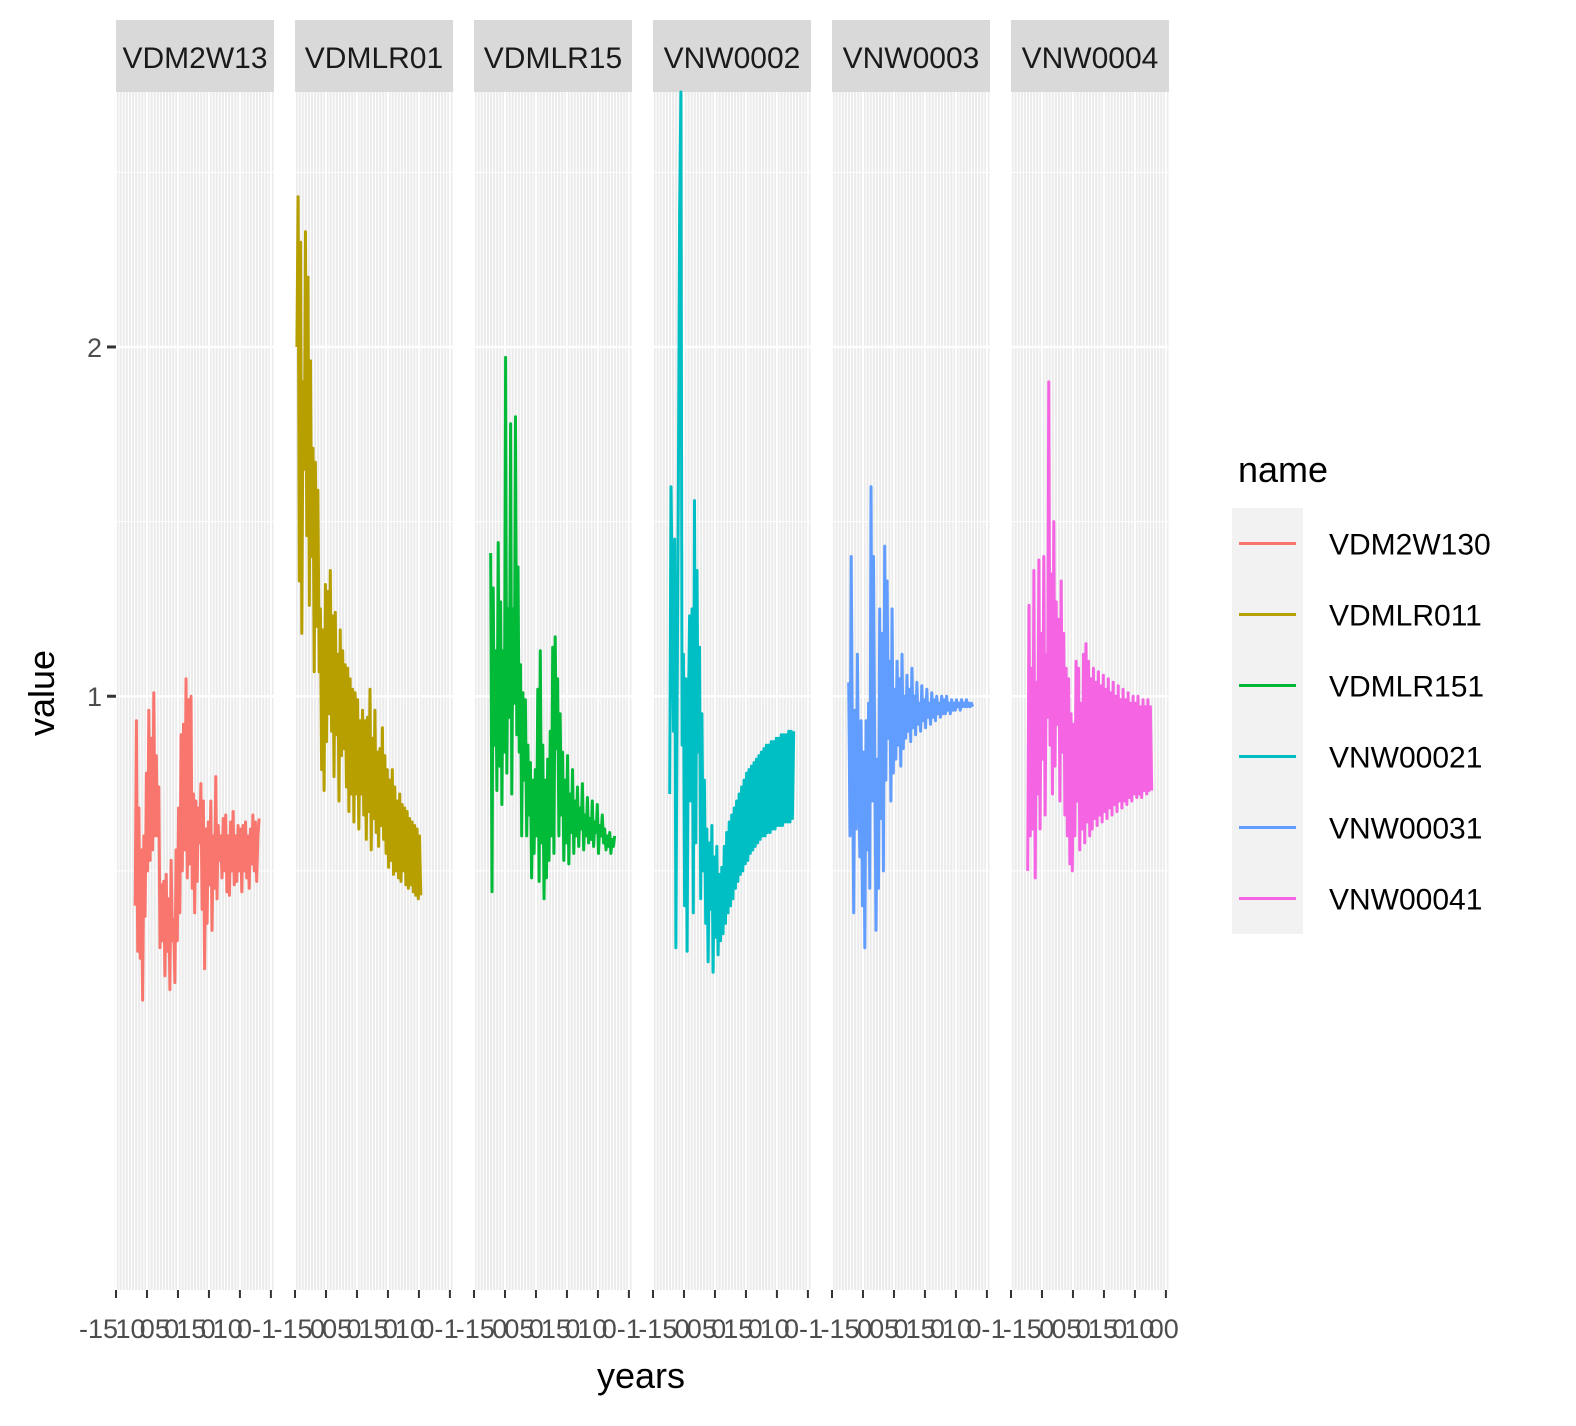 Image resolution: width=1576 pixels, height=1426 pixels. What do you see at coordinates (101, 522) in the screenshot?
I see `y-axis: 12` at bounding box center [101, 522].